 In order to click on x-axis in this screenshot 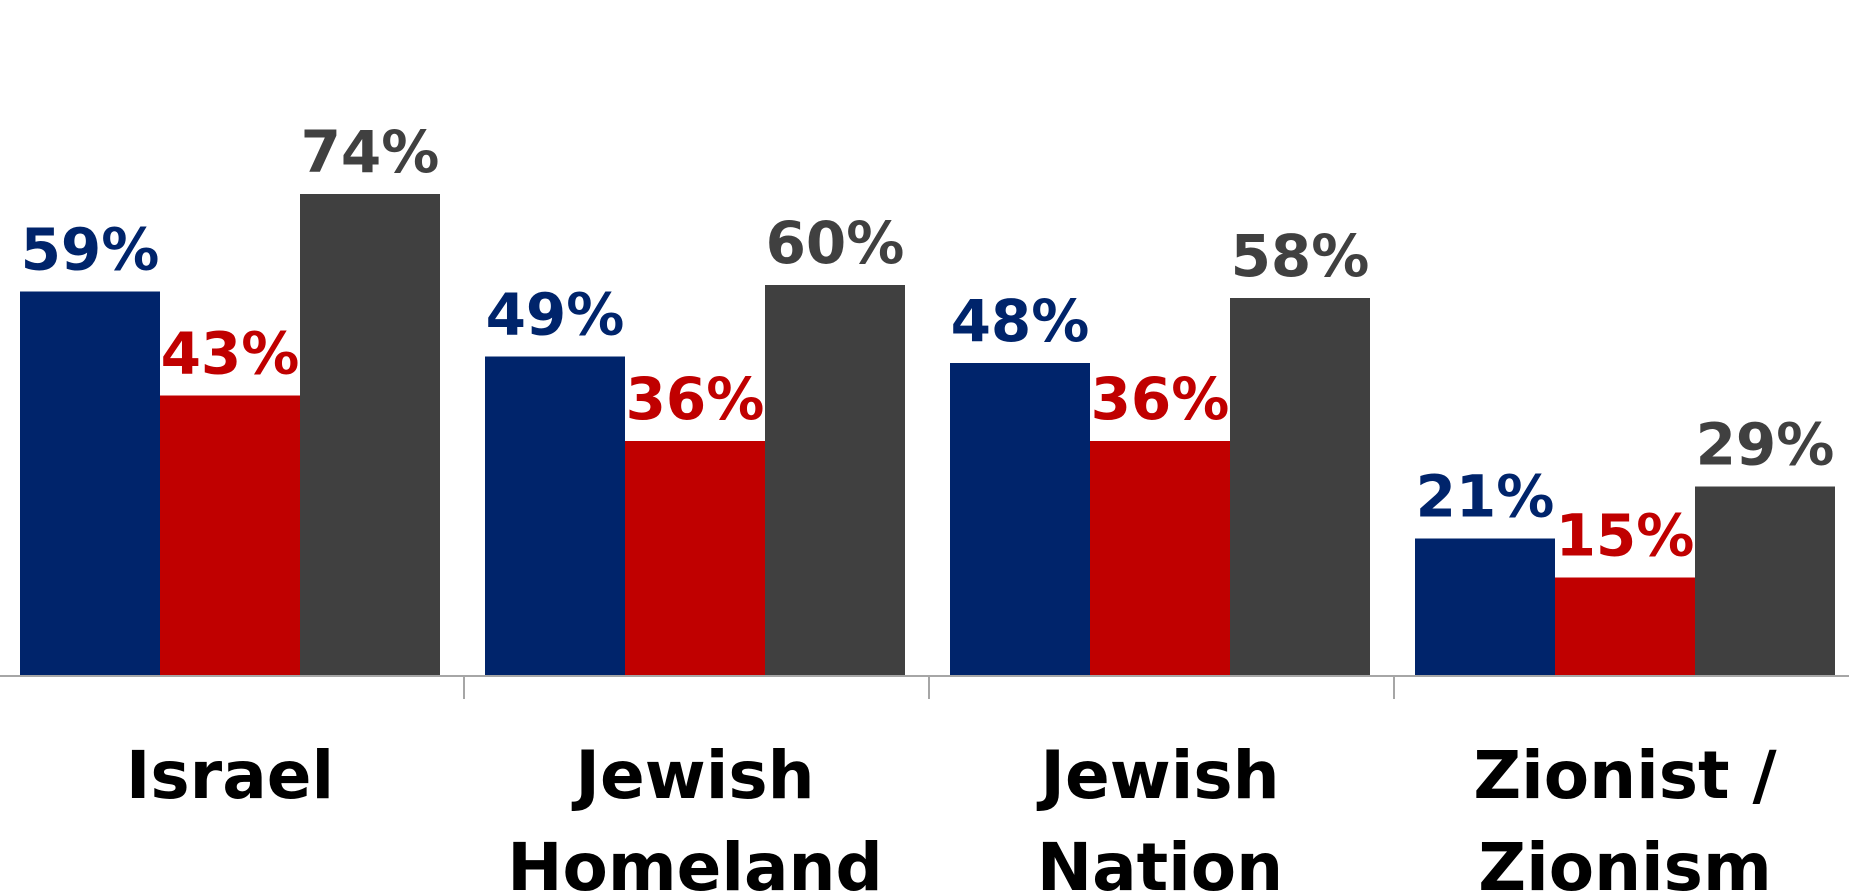, I will do `click(924, 687)`.